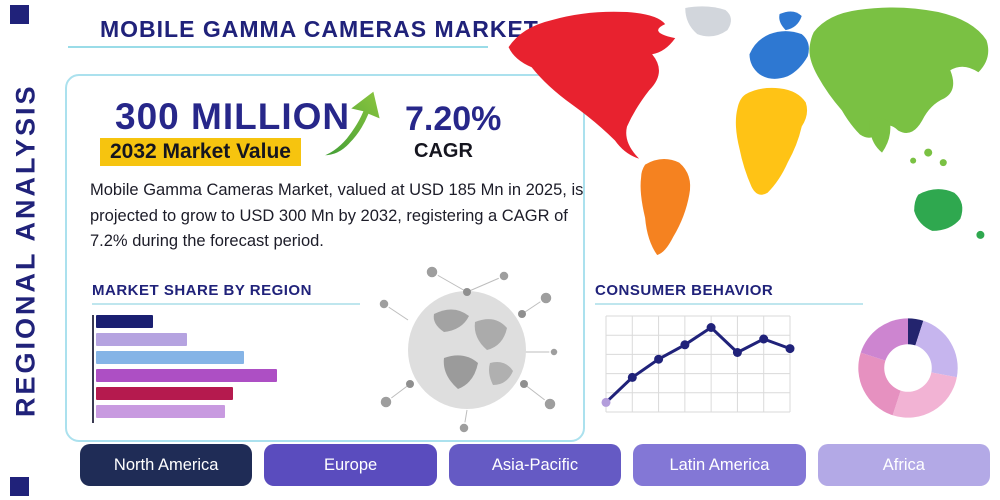  I want to click on map-north-america, so click(592, 85).